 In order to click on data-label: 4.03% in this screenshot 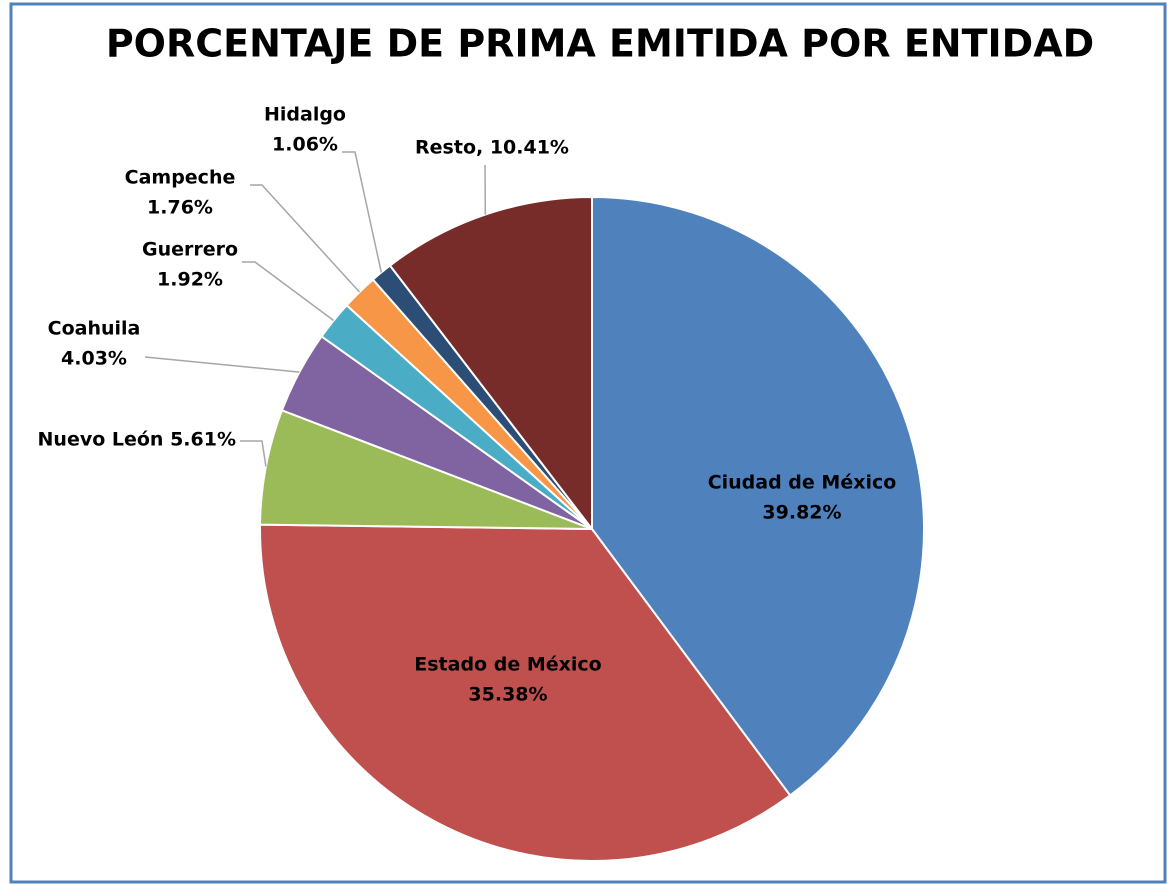, I will do `click(94, 359)`.